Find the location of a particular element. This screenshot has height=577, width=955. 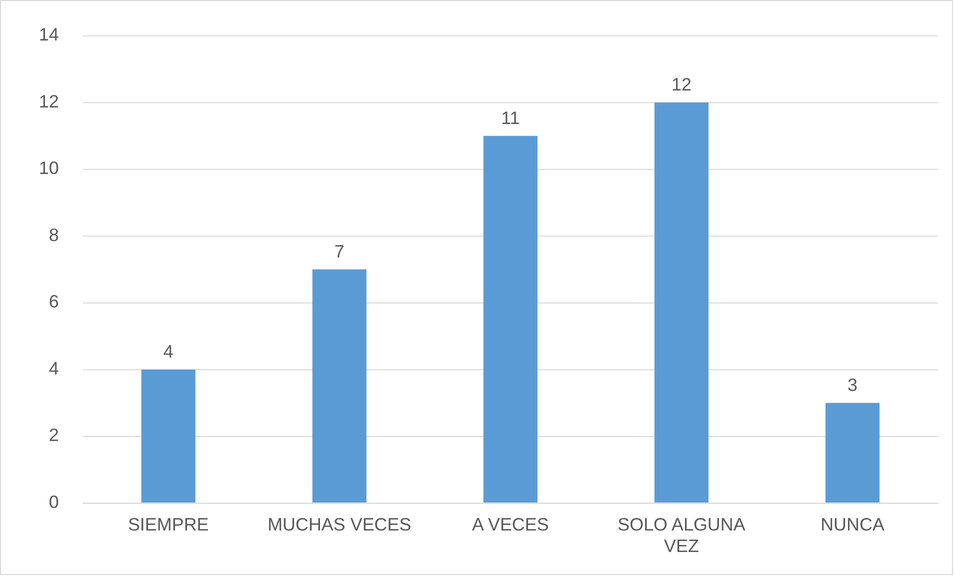

y-tick-label: 0 is located at coordinates (53, 502).